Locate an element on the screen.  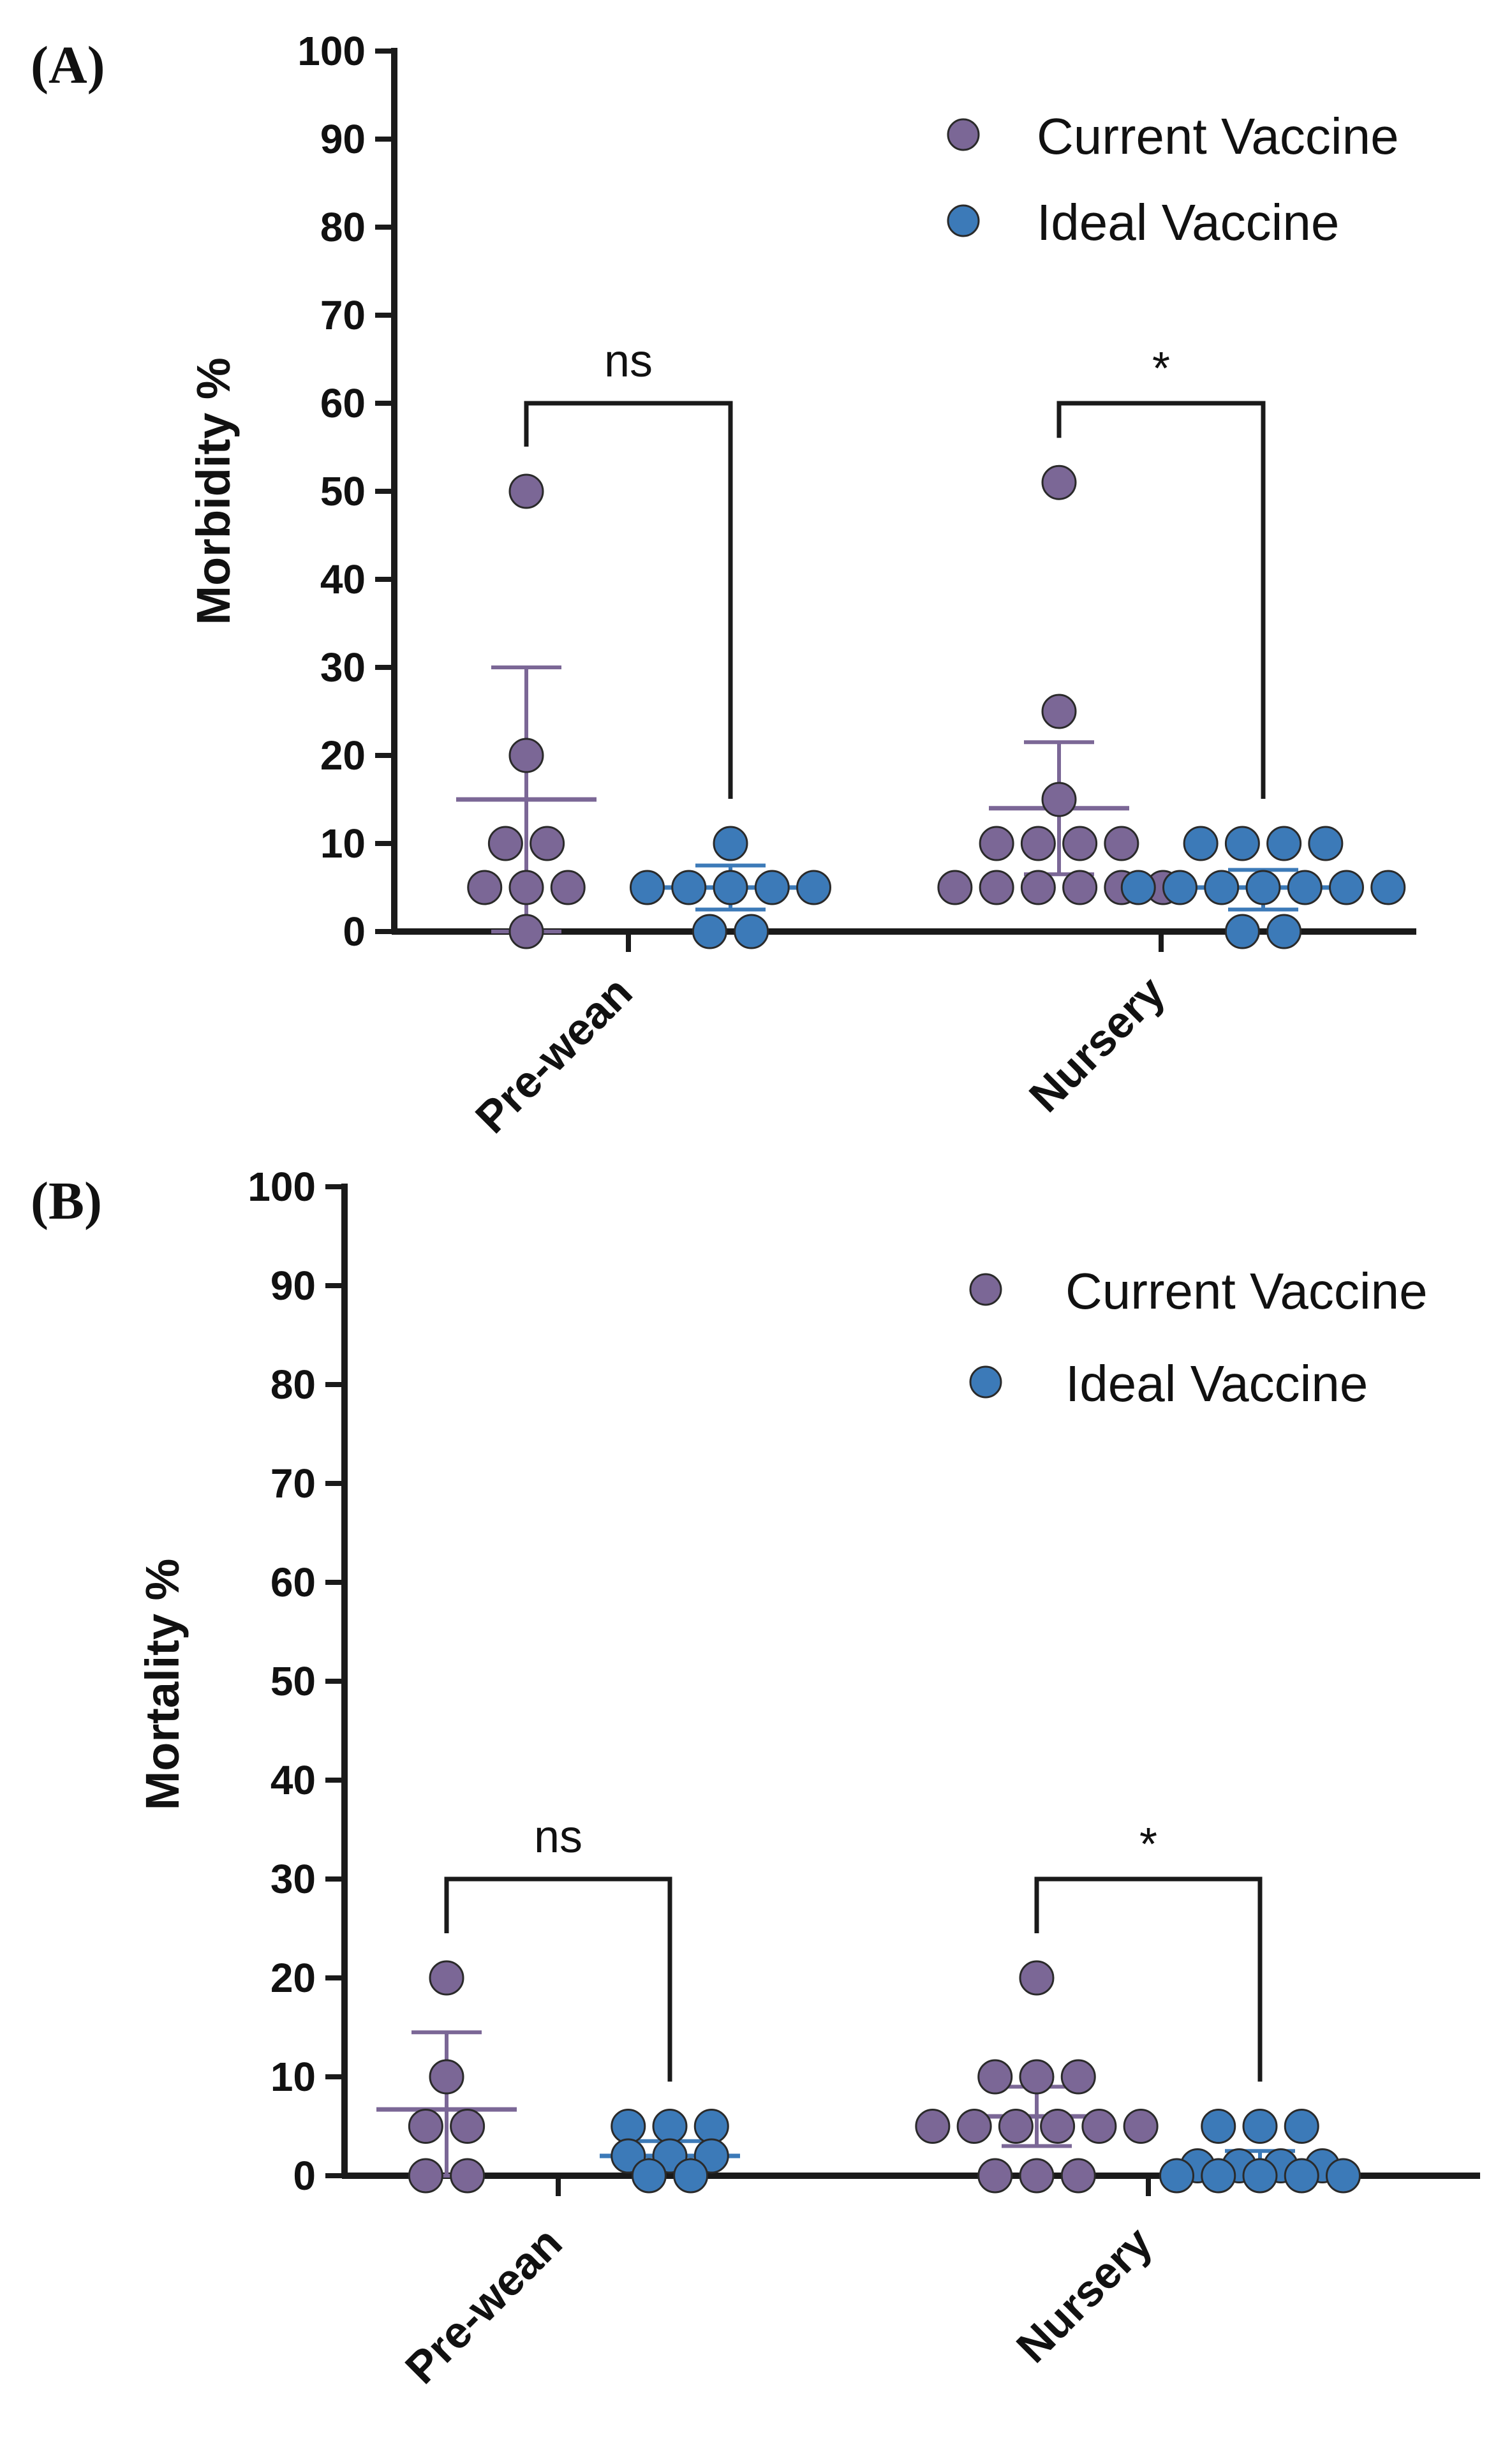
y-axis-title: Morbidity % is located at coordinates (213, 491).